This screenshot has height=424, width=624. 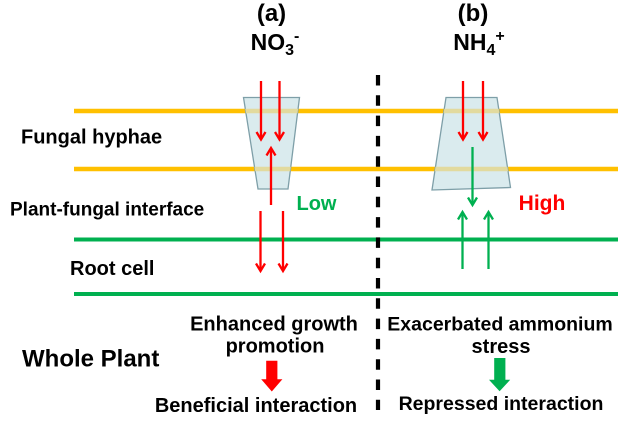 I want to click on svg-text: Exacerbated ammonium, so click(x=499, y=325).